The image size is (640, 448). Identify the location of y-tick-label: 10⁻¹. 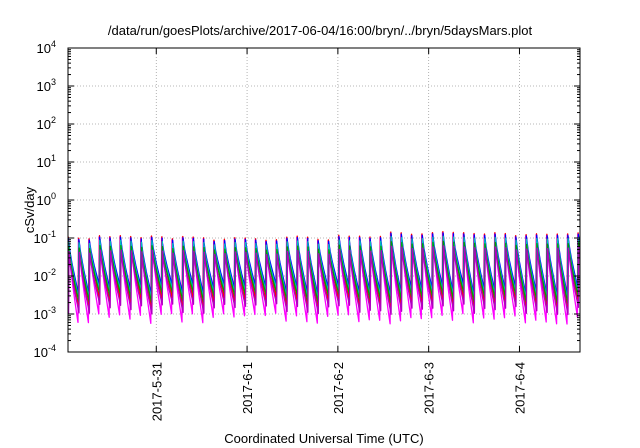
(45, 237).